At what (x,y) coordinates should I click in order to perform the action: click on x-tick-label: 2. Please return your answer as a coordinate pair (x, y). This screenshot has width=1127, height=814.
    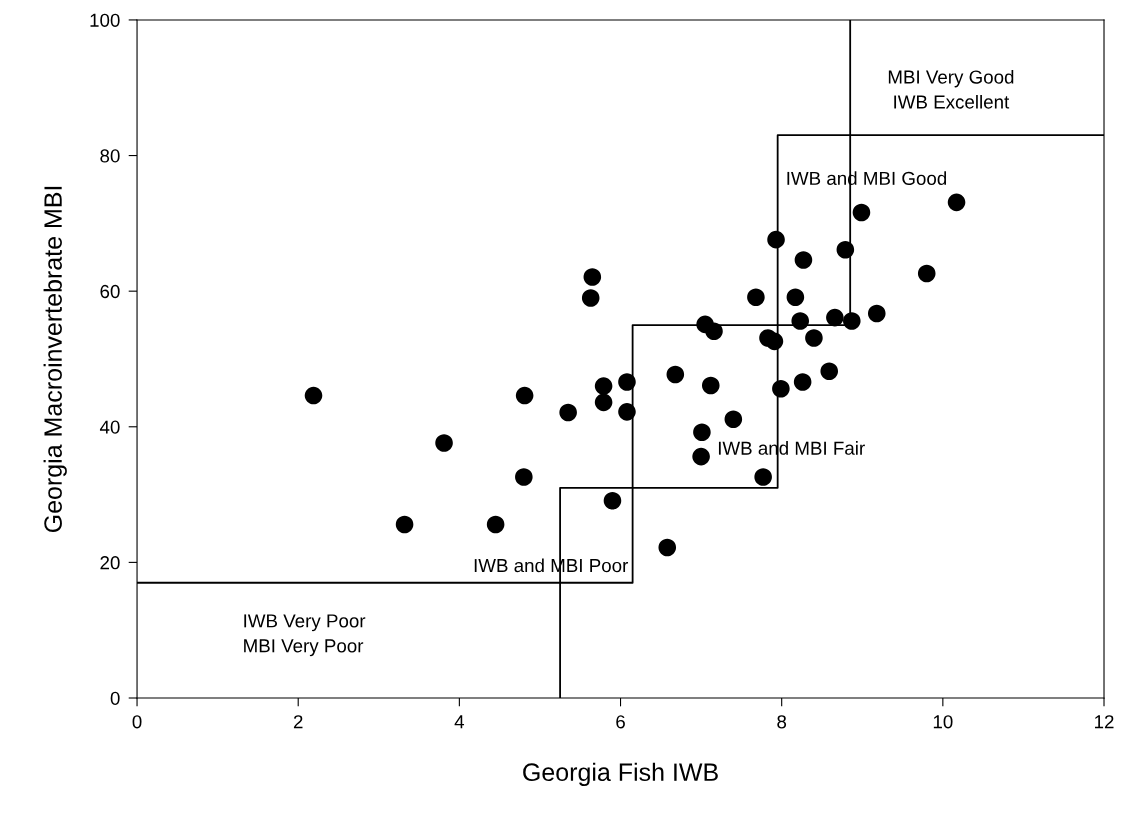
    Looking at the image, I should click on (298, 722).